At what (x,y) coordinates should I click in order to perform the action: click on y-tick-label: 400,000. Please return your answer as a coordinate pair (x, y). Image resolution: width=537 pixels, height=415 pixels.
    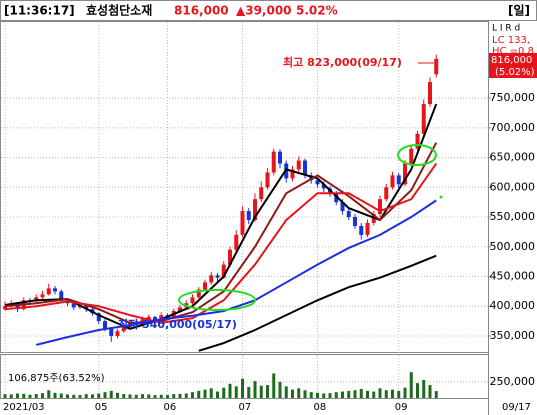
    Looking at the image, I should click on (513, 305).